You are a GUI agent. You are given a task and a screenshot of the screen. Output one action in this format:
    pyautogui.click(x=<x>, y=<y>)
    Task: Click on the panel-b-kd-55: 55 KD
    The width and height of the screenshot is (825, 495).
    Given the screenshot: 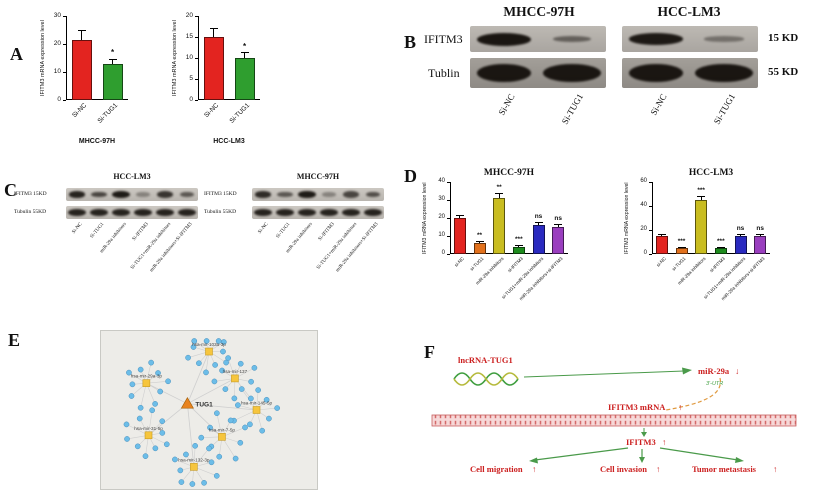 What is the action you would take?
    pyautogui.click(x=783, y=72)
    